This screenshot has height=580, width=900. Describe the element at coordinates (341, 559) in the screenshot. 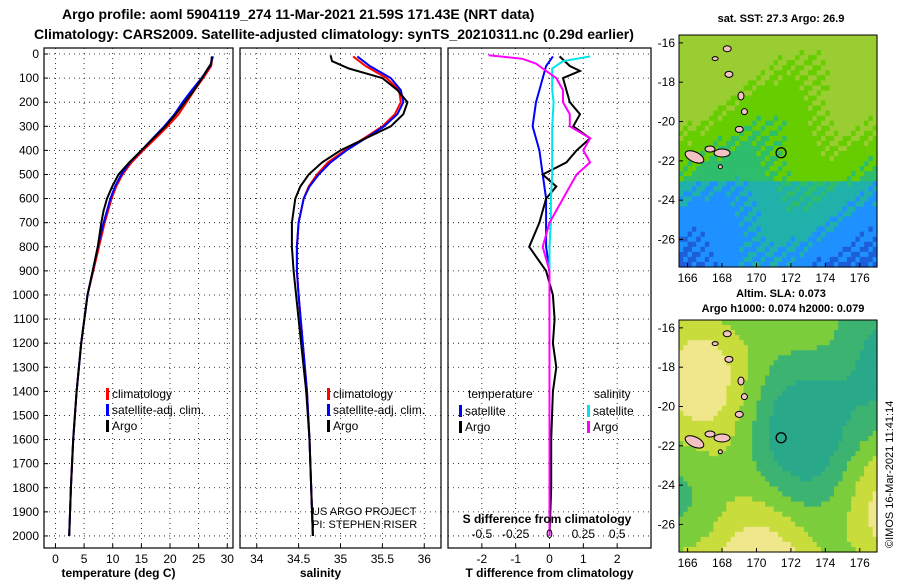

I see `tick-label-x-salinity: 35` at that location.